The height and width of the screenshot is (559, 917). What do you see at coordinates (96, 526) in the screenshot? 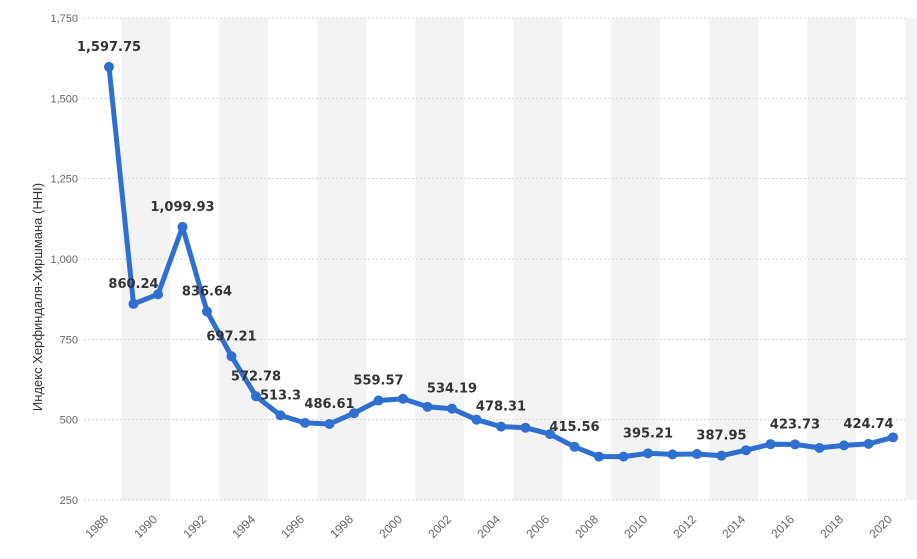
I see `x-tick-label: 1988` at bounding box center [96, 526].